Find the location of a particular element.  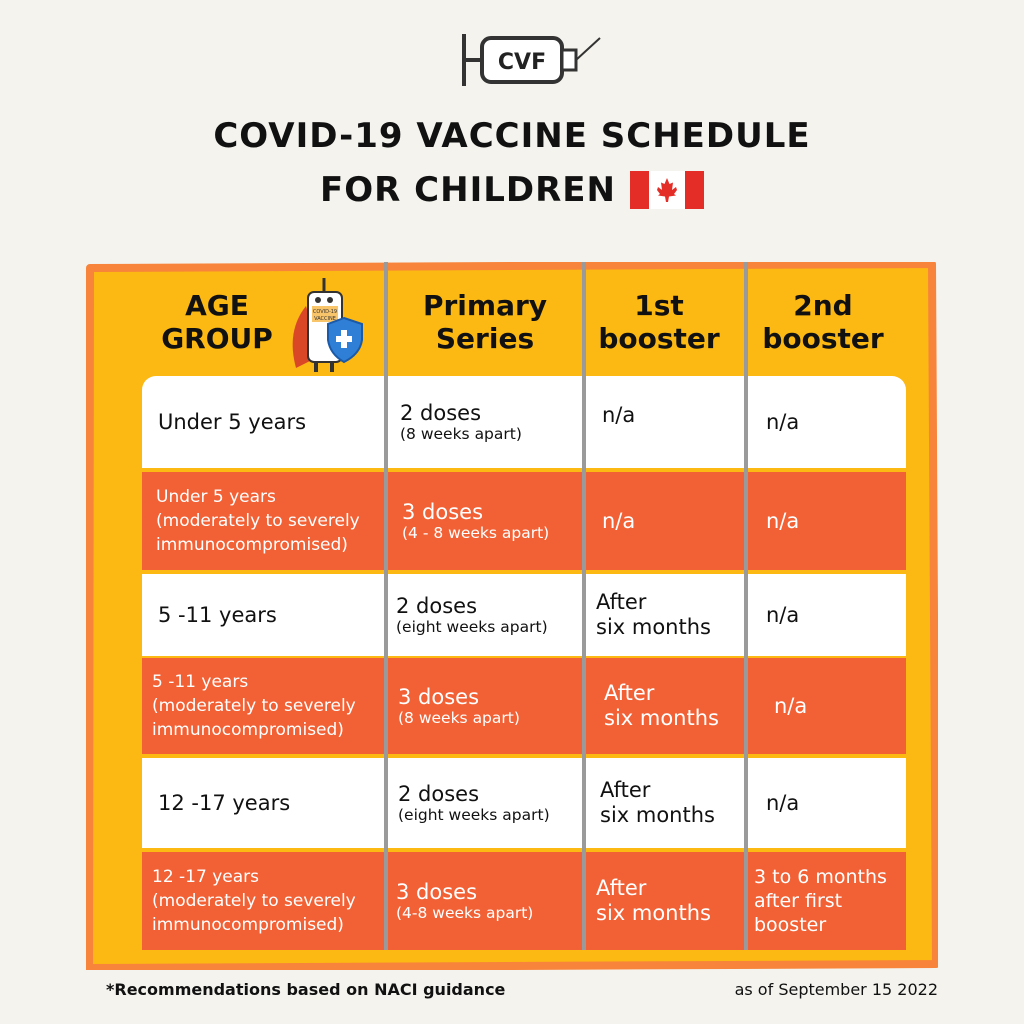

page-title: COVID-19 VACCINE SCHEDULE is located at coordinates (512, 136).